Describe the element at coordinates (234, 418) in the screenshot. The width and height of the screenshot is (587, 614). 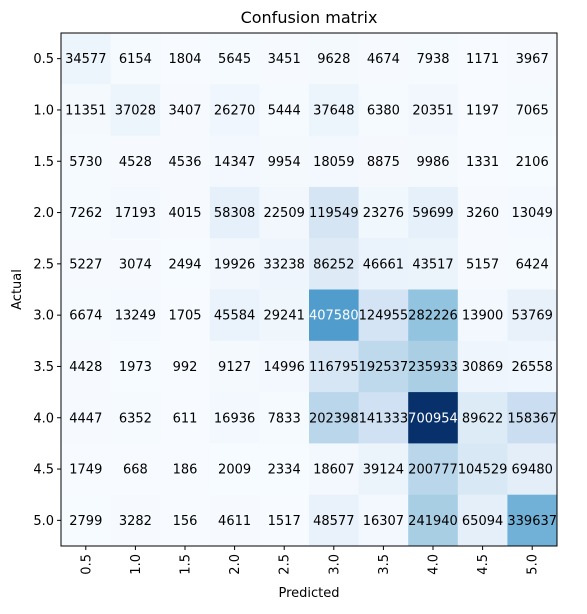
I see `cell-value-label: 16936` at that location.